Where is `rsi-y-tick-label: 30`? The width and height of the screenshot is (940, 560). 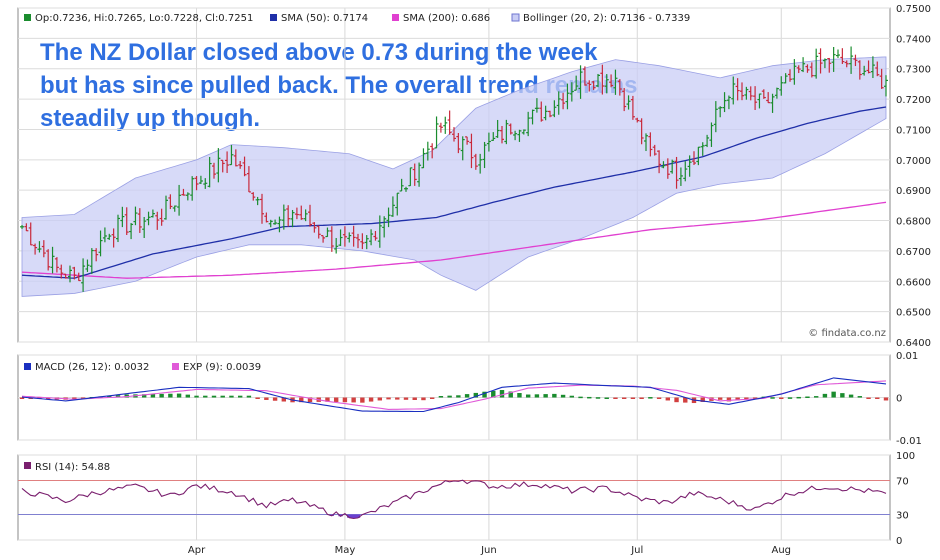
rsi-y-tick-label: 30 is located at coordinates (902, 516).